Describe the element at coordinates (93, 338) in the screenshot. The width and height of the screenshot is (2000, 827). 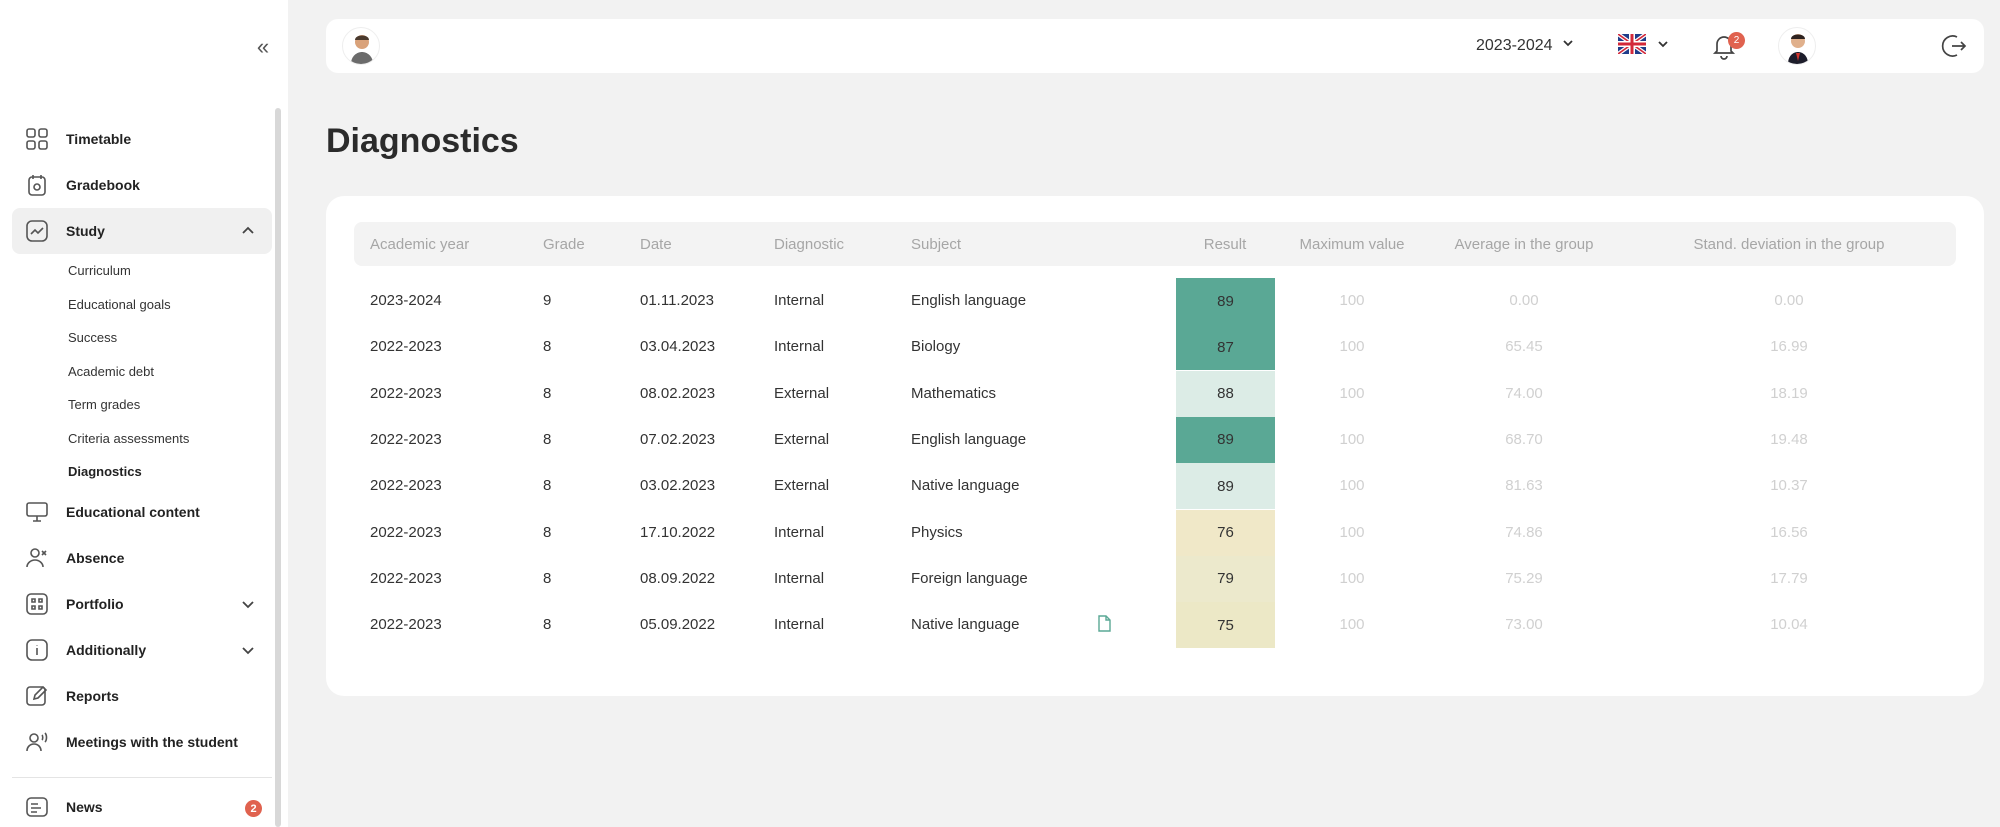
I see `submenu-success: Success` at that location.